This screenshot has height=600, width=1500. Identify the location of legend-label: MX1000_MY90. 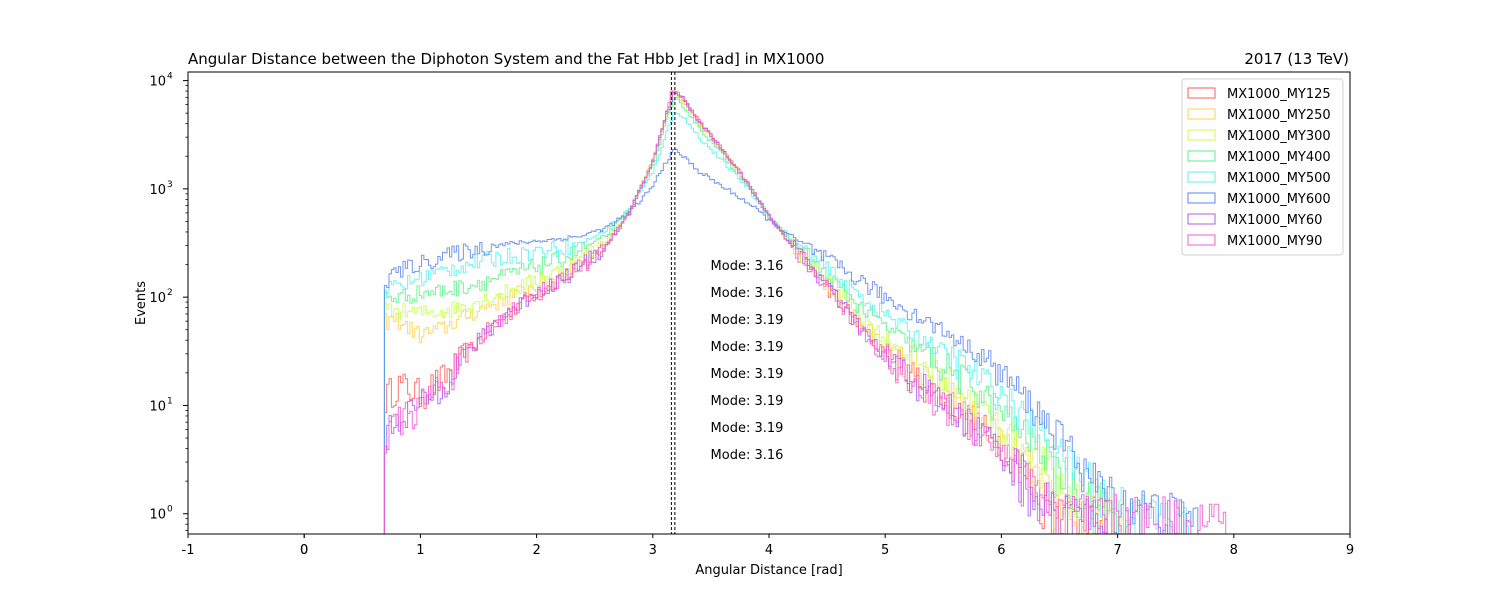
(1274, 241).